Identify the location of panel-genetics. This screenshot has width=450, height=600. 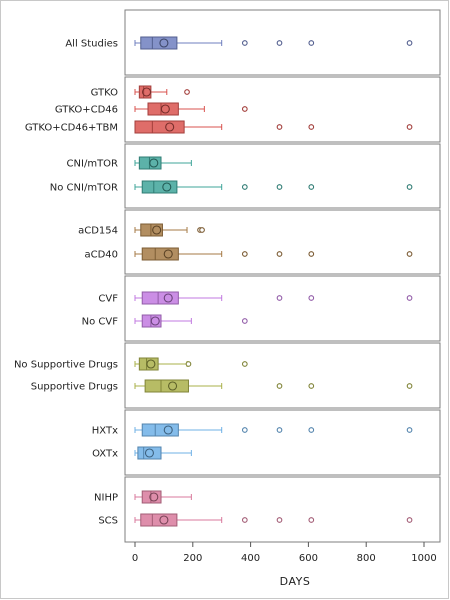
(282, 109).